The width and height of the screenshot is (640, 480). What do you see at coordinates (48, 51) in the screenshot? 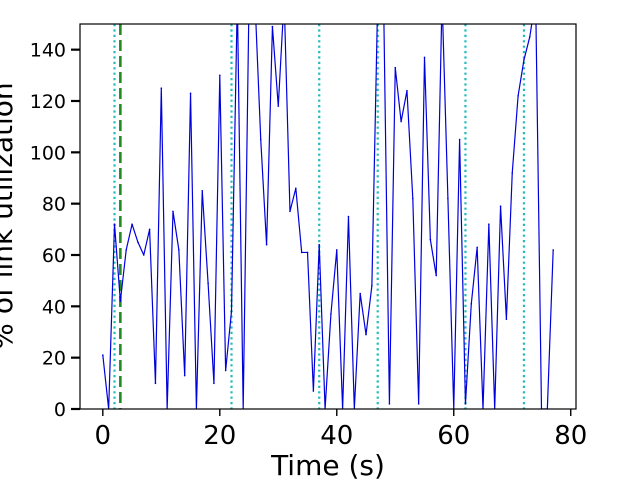
I see `y-tick-label: 140` at bounding box center [48, 51].